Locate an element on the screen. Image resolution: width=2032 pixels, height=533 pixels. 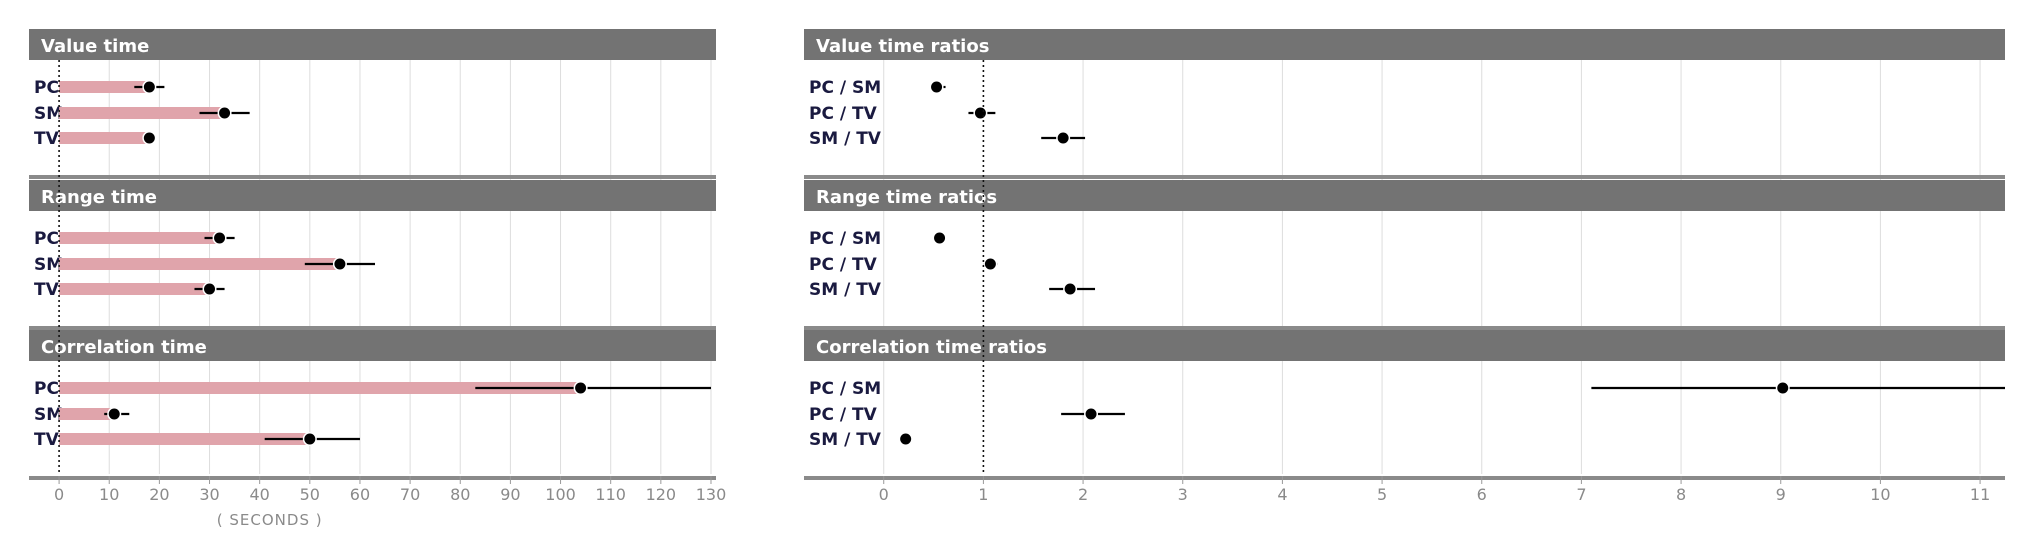
tick-label: 9 is located at coordinates (1781, 494).